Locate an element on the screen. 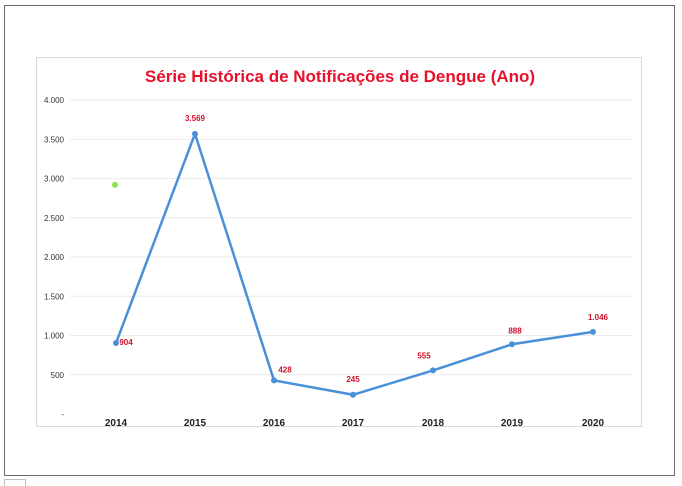  data-label: 904 is located at coordinates (126, 342).